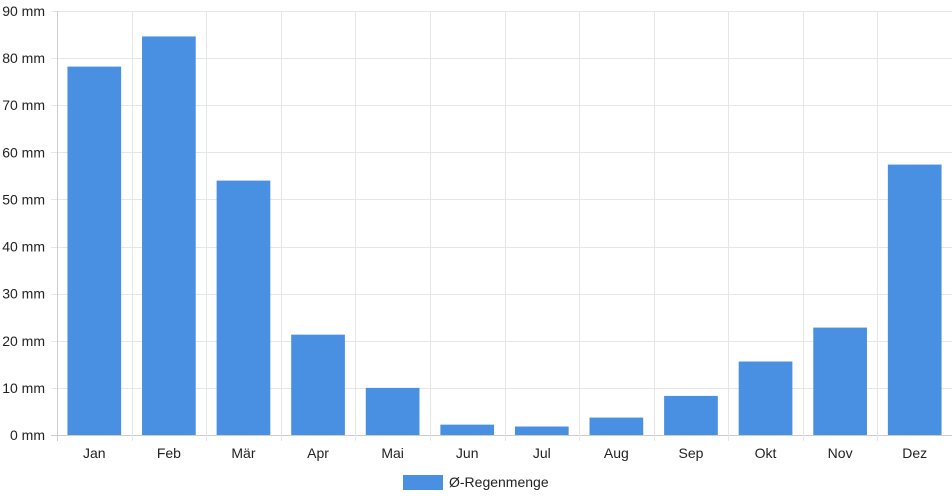  Describe the element at coordinates (392, 453) in the screenshot. I see `x-tick-label: Mai` at that location.